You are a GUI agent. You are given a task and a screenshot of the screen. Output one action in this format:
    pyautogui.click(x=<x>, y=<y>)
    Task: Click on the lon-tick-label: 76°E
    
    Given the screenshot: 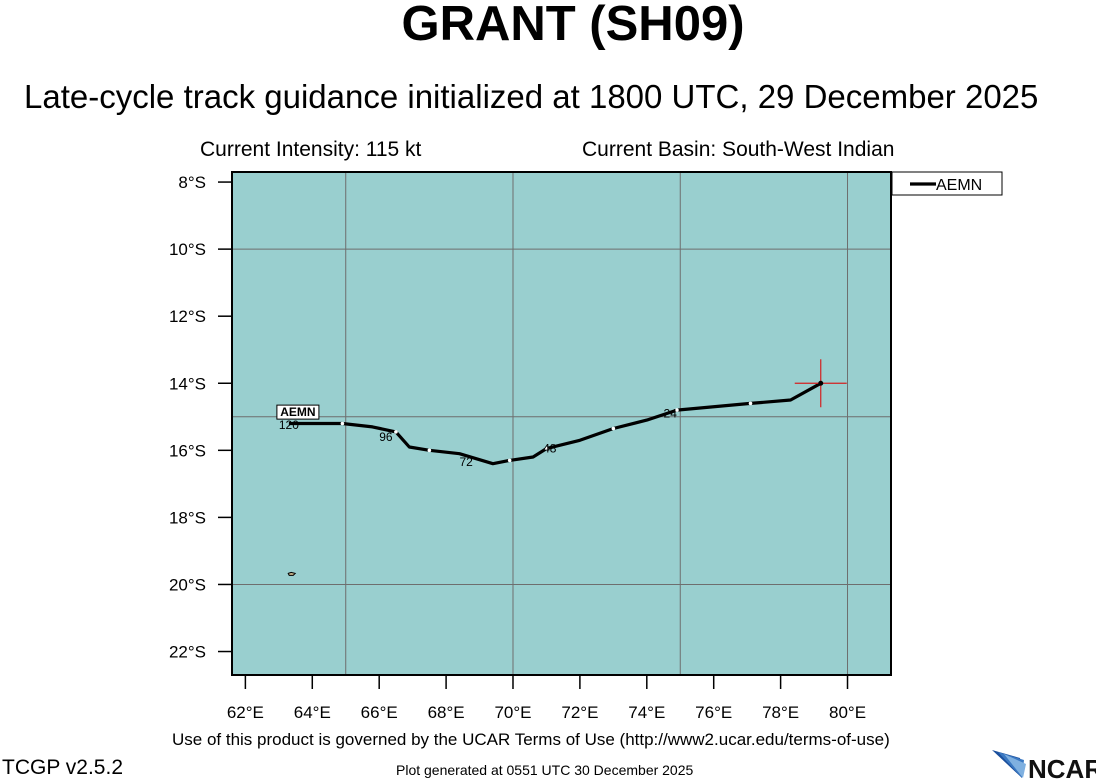 What is the action you would take?
    pyautogui.click(x=713, y=712)
    